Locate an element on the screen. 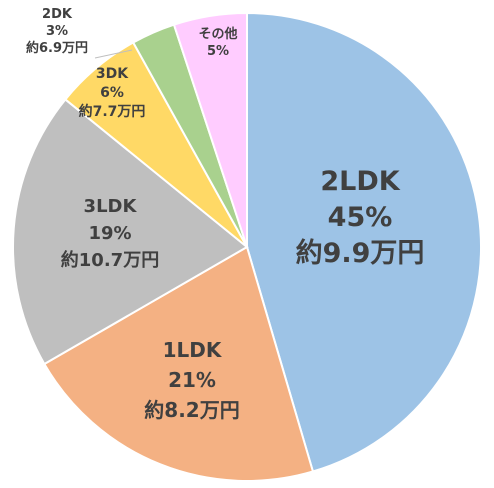 Image resolution: width=494 pixels, height=488 pixels. slice-label-4: 2DK 3%約6.9万円 is located at coordinates (57, 31).